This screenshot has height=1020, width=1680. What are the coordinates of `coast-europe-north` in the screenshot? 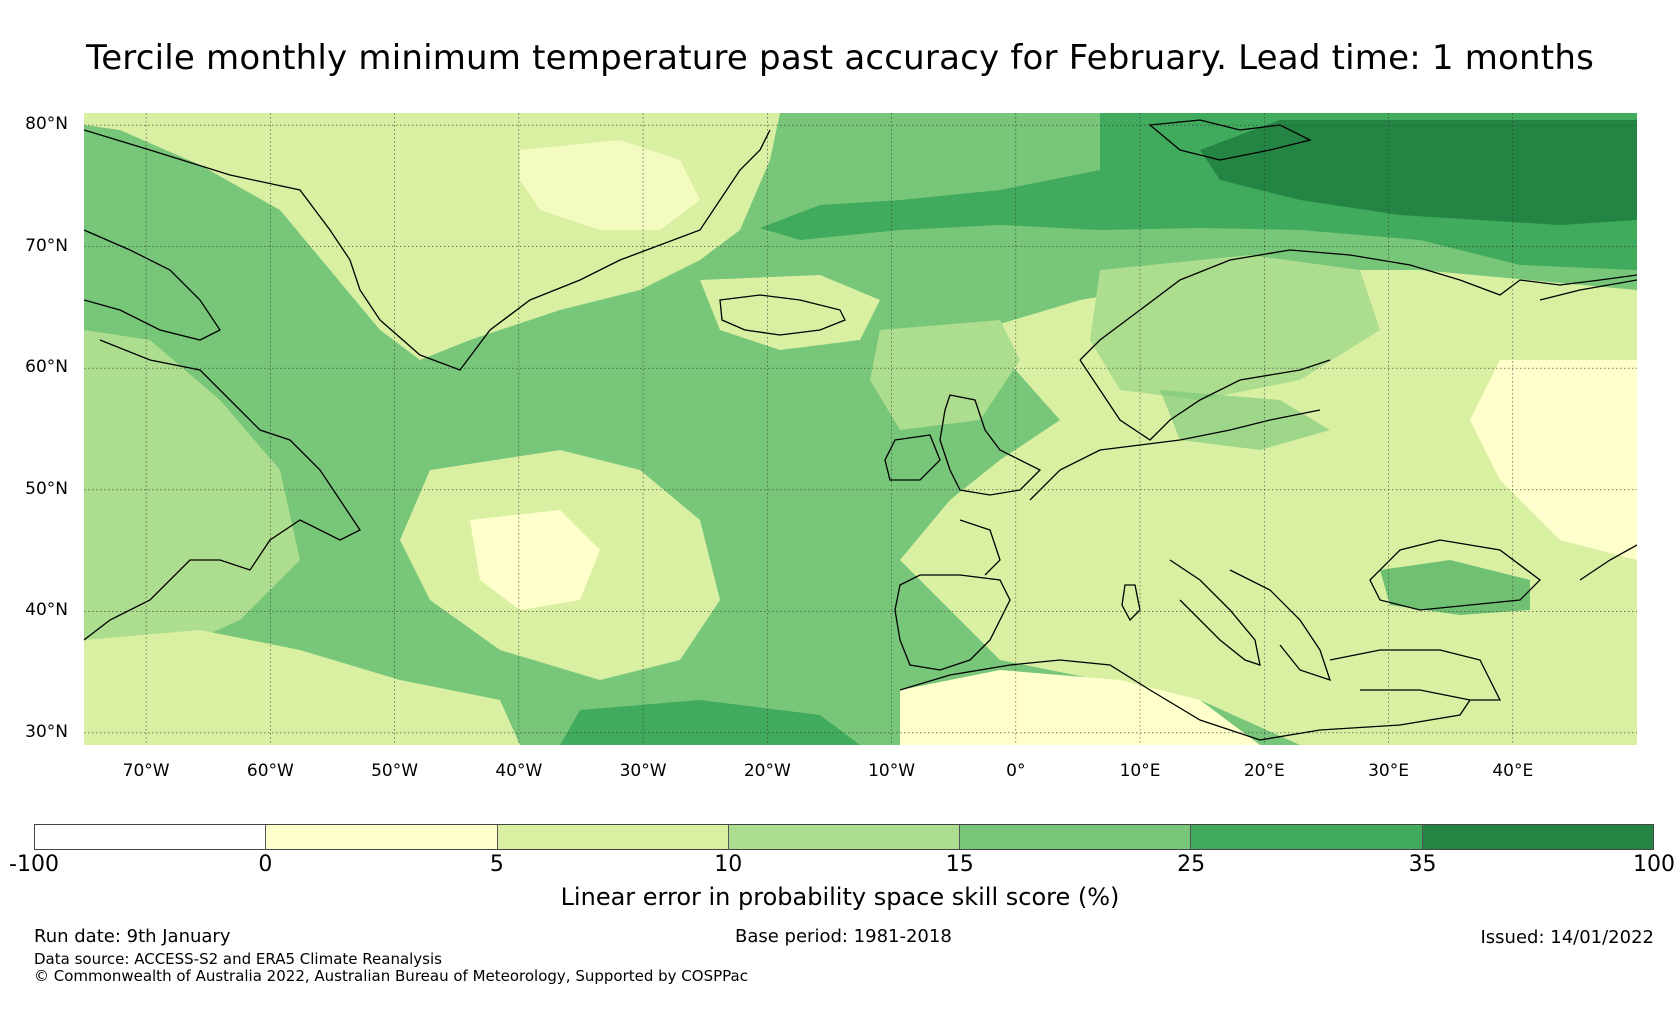 It's located at (1175, 455).